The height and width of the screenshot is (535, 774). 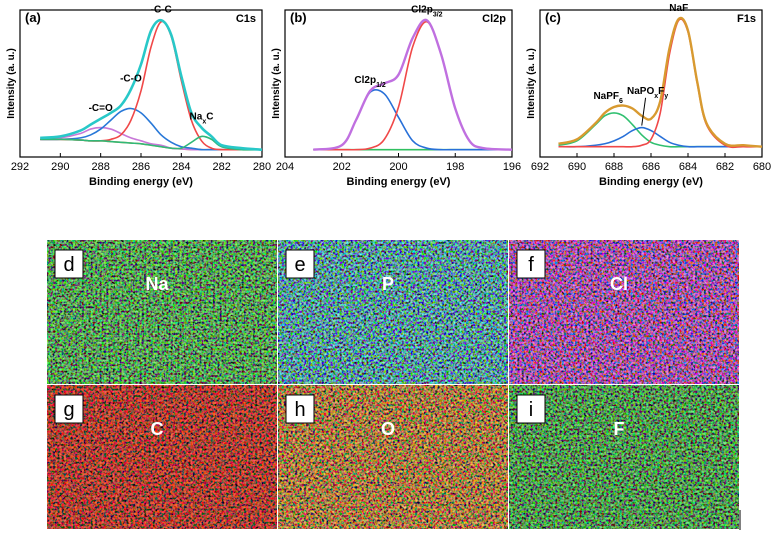 What do you see at coordinates (621, 101) in the screenshot?
I see `peak-label-part: 6` at bounding box center [621, 101].